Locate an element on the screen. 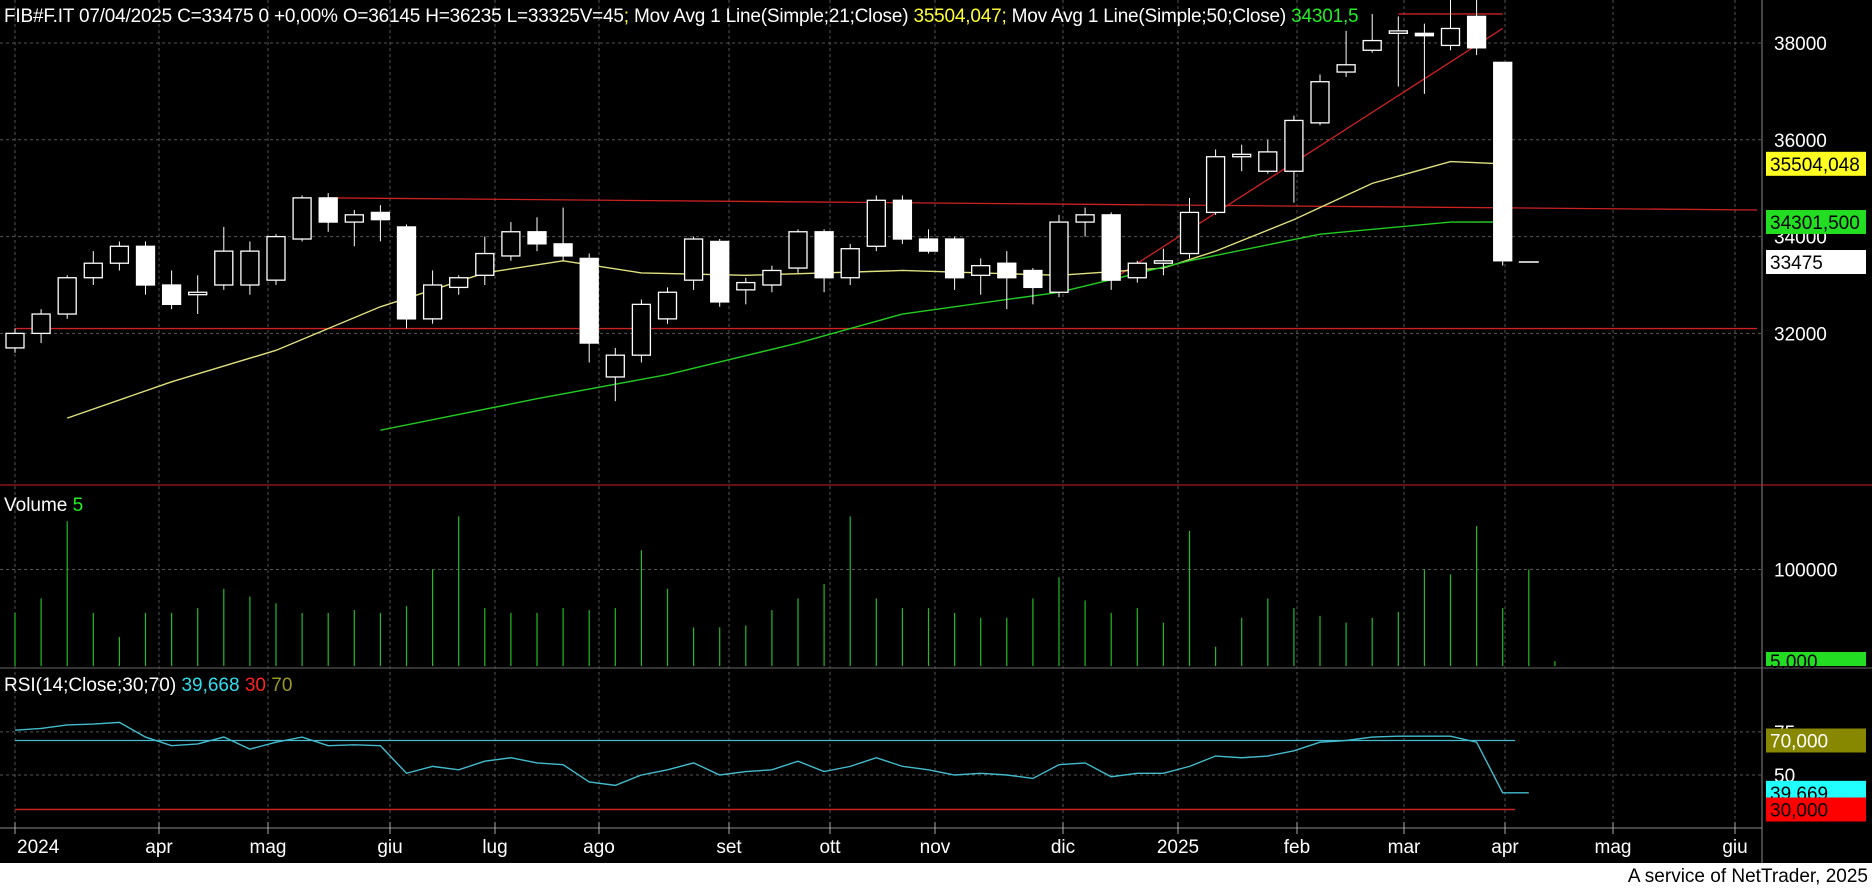 The height and width of the screenshot is (888, 1872). header-open: O=36145 is located at coordinates (381, 16).